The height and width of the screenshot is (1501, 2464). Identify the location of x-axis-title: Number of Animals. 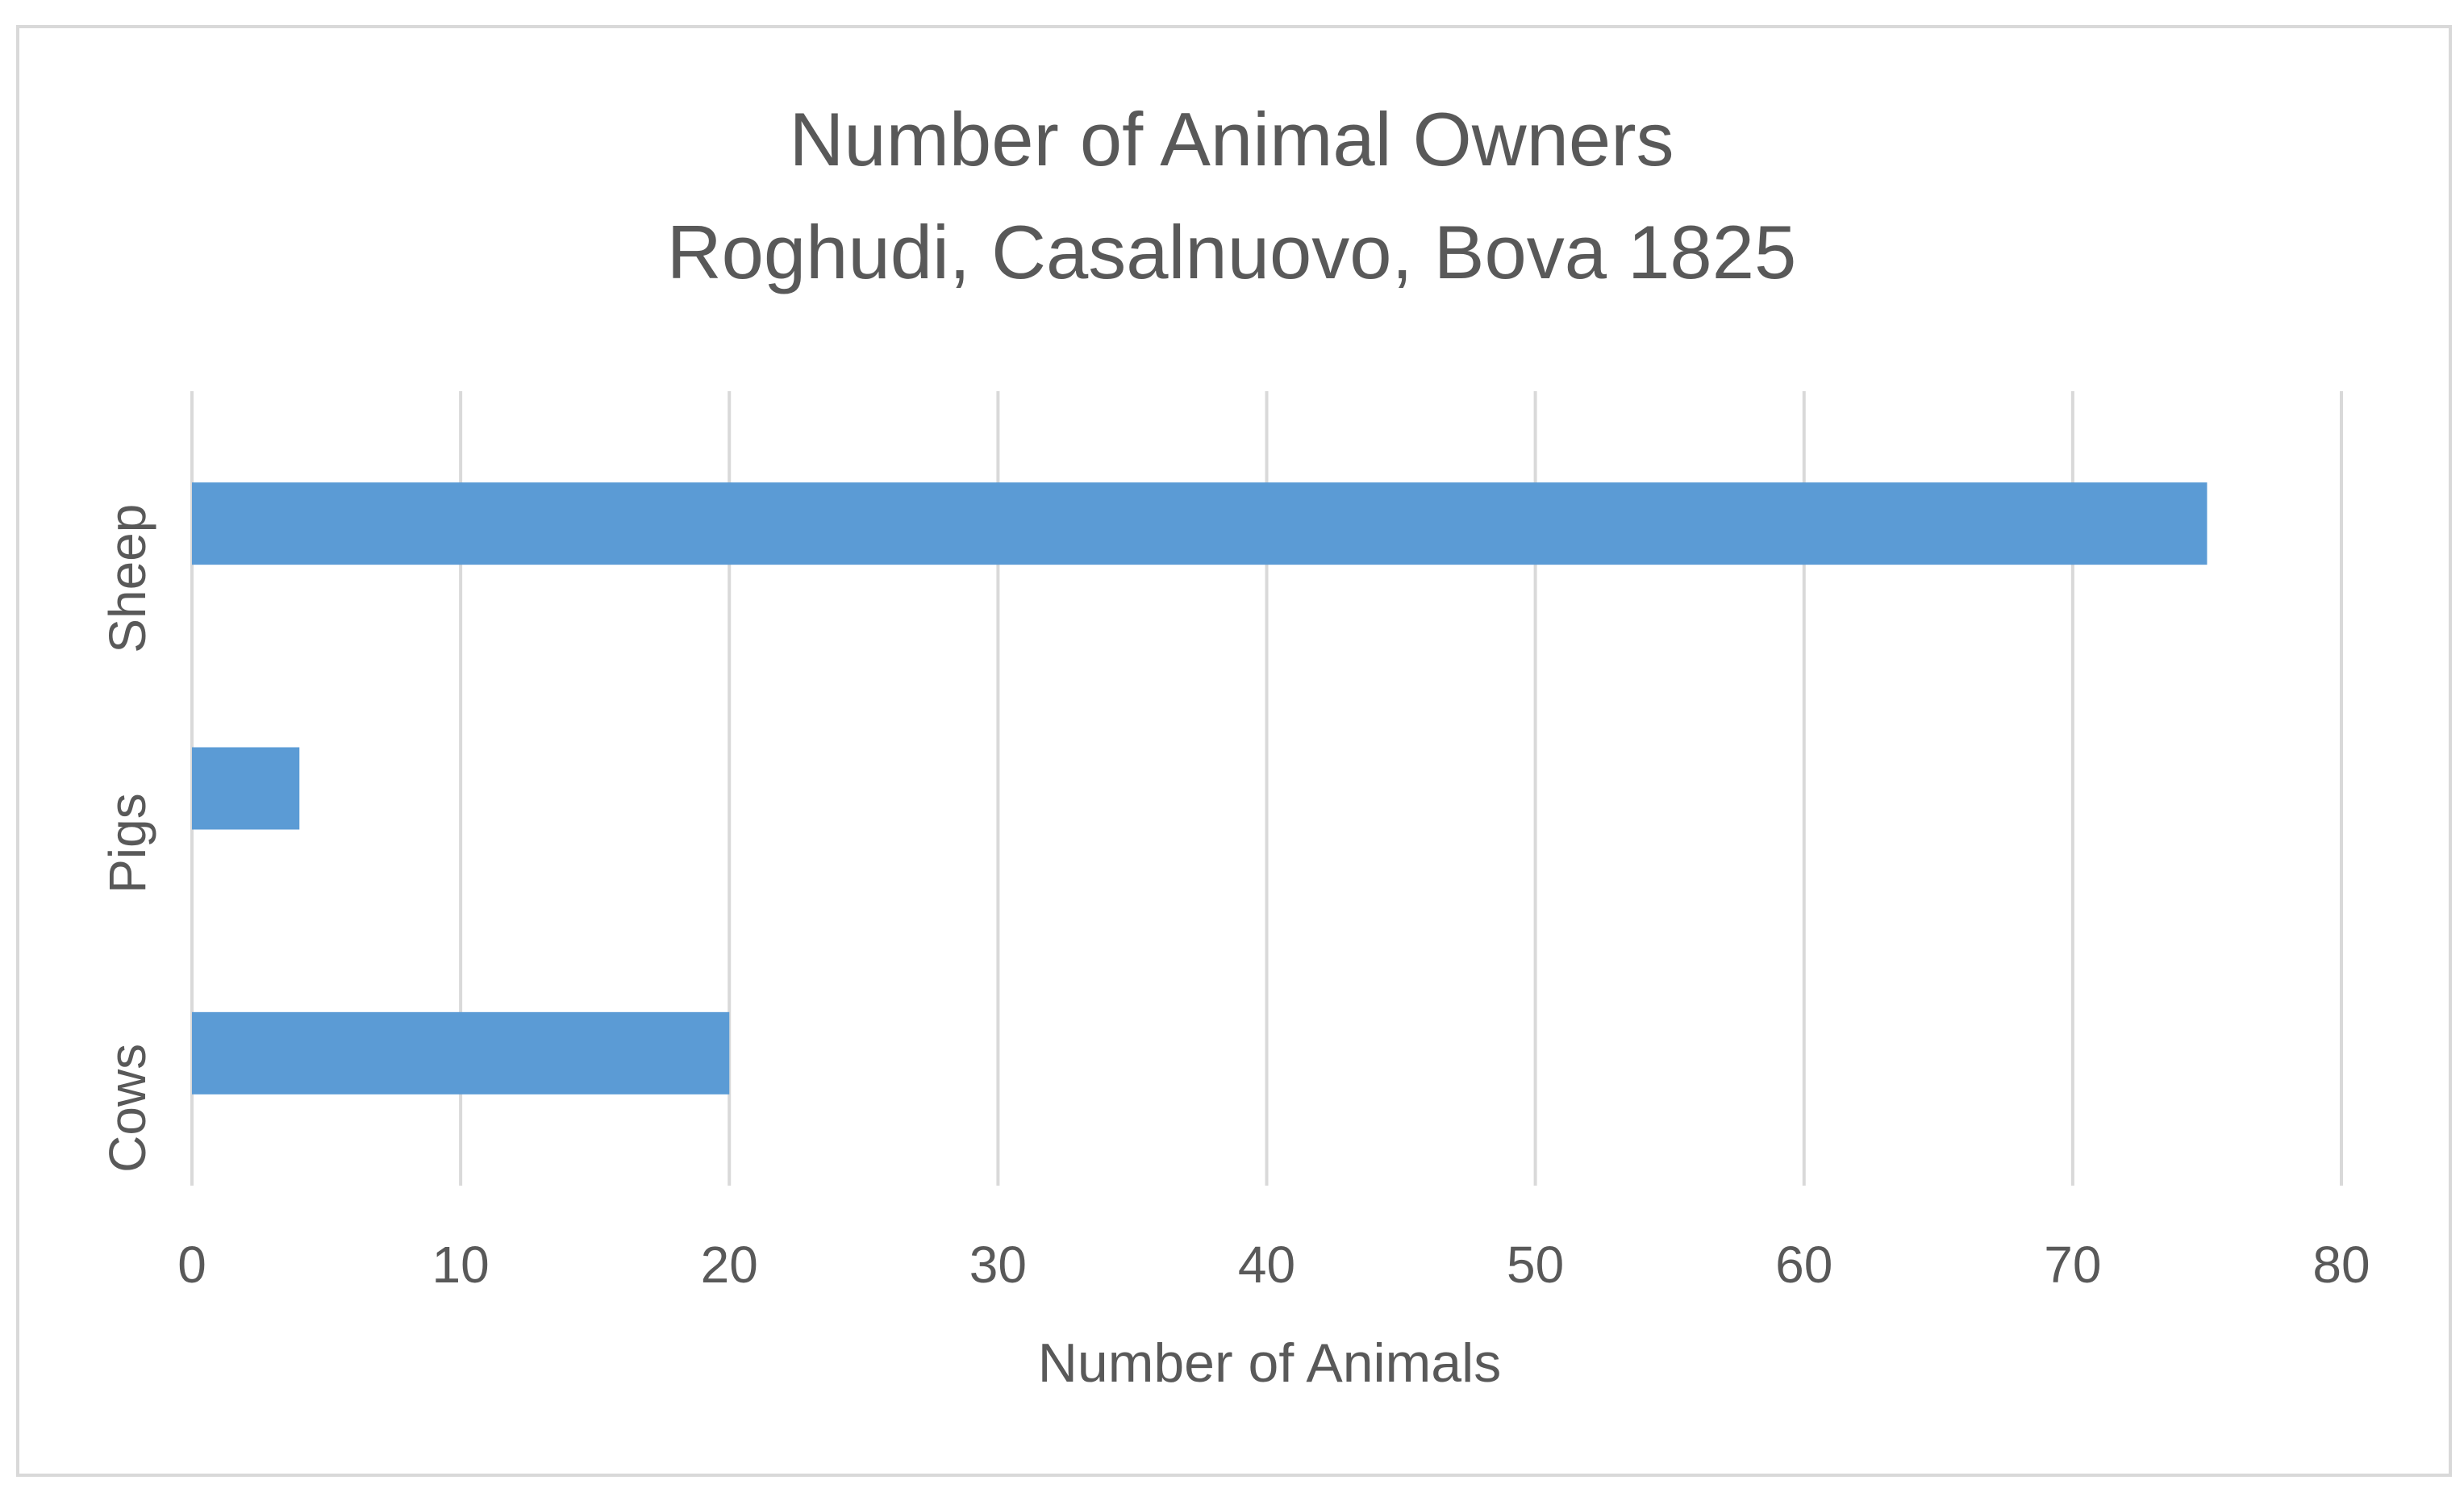
(1269, 1363).